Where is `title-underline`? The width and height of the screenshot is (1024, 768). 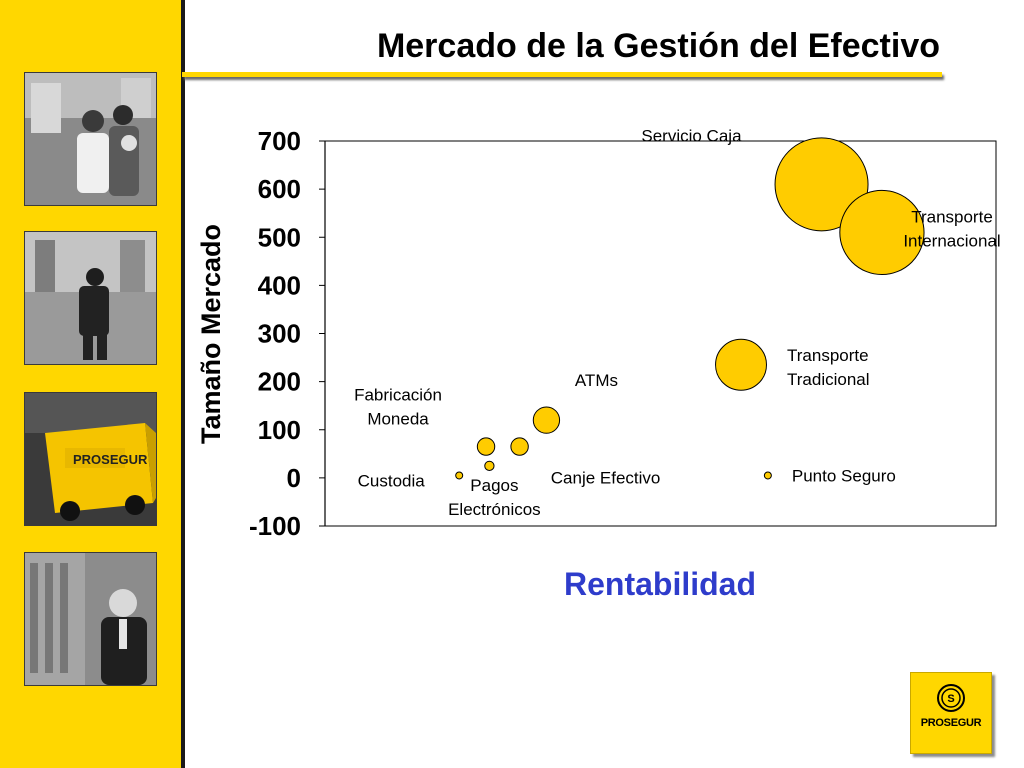
title-underline is located at coordinates (562, 74).